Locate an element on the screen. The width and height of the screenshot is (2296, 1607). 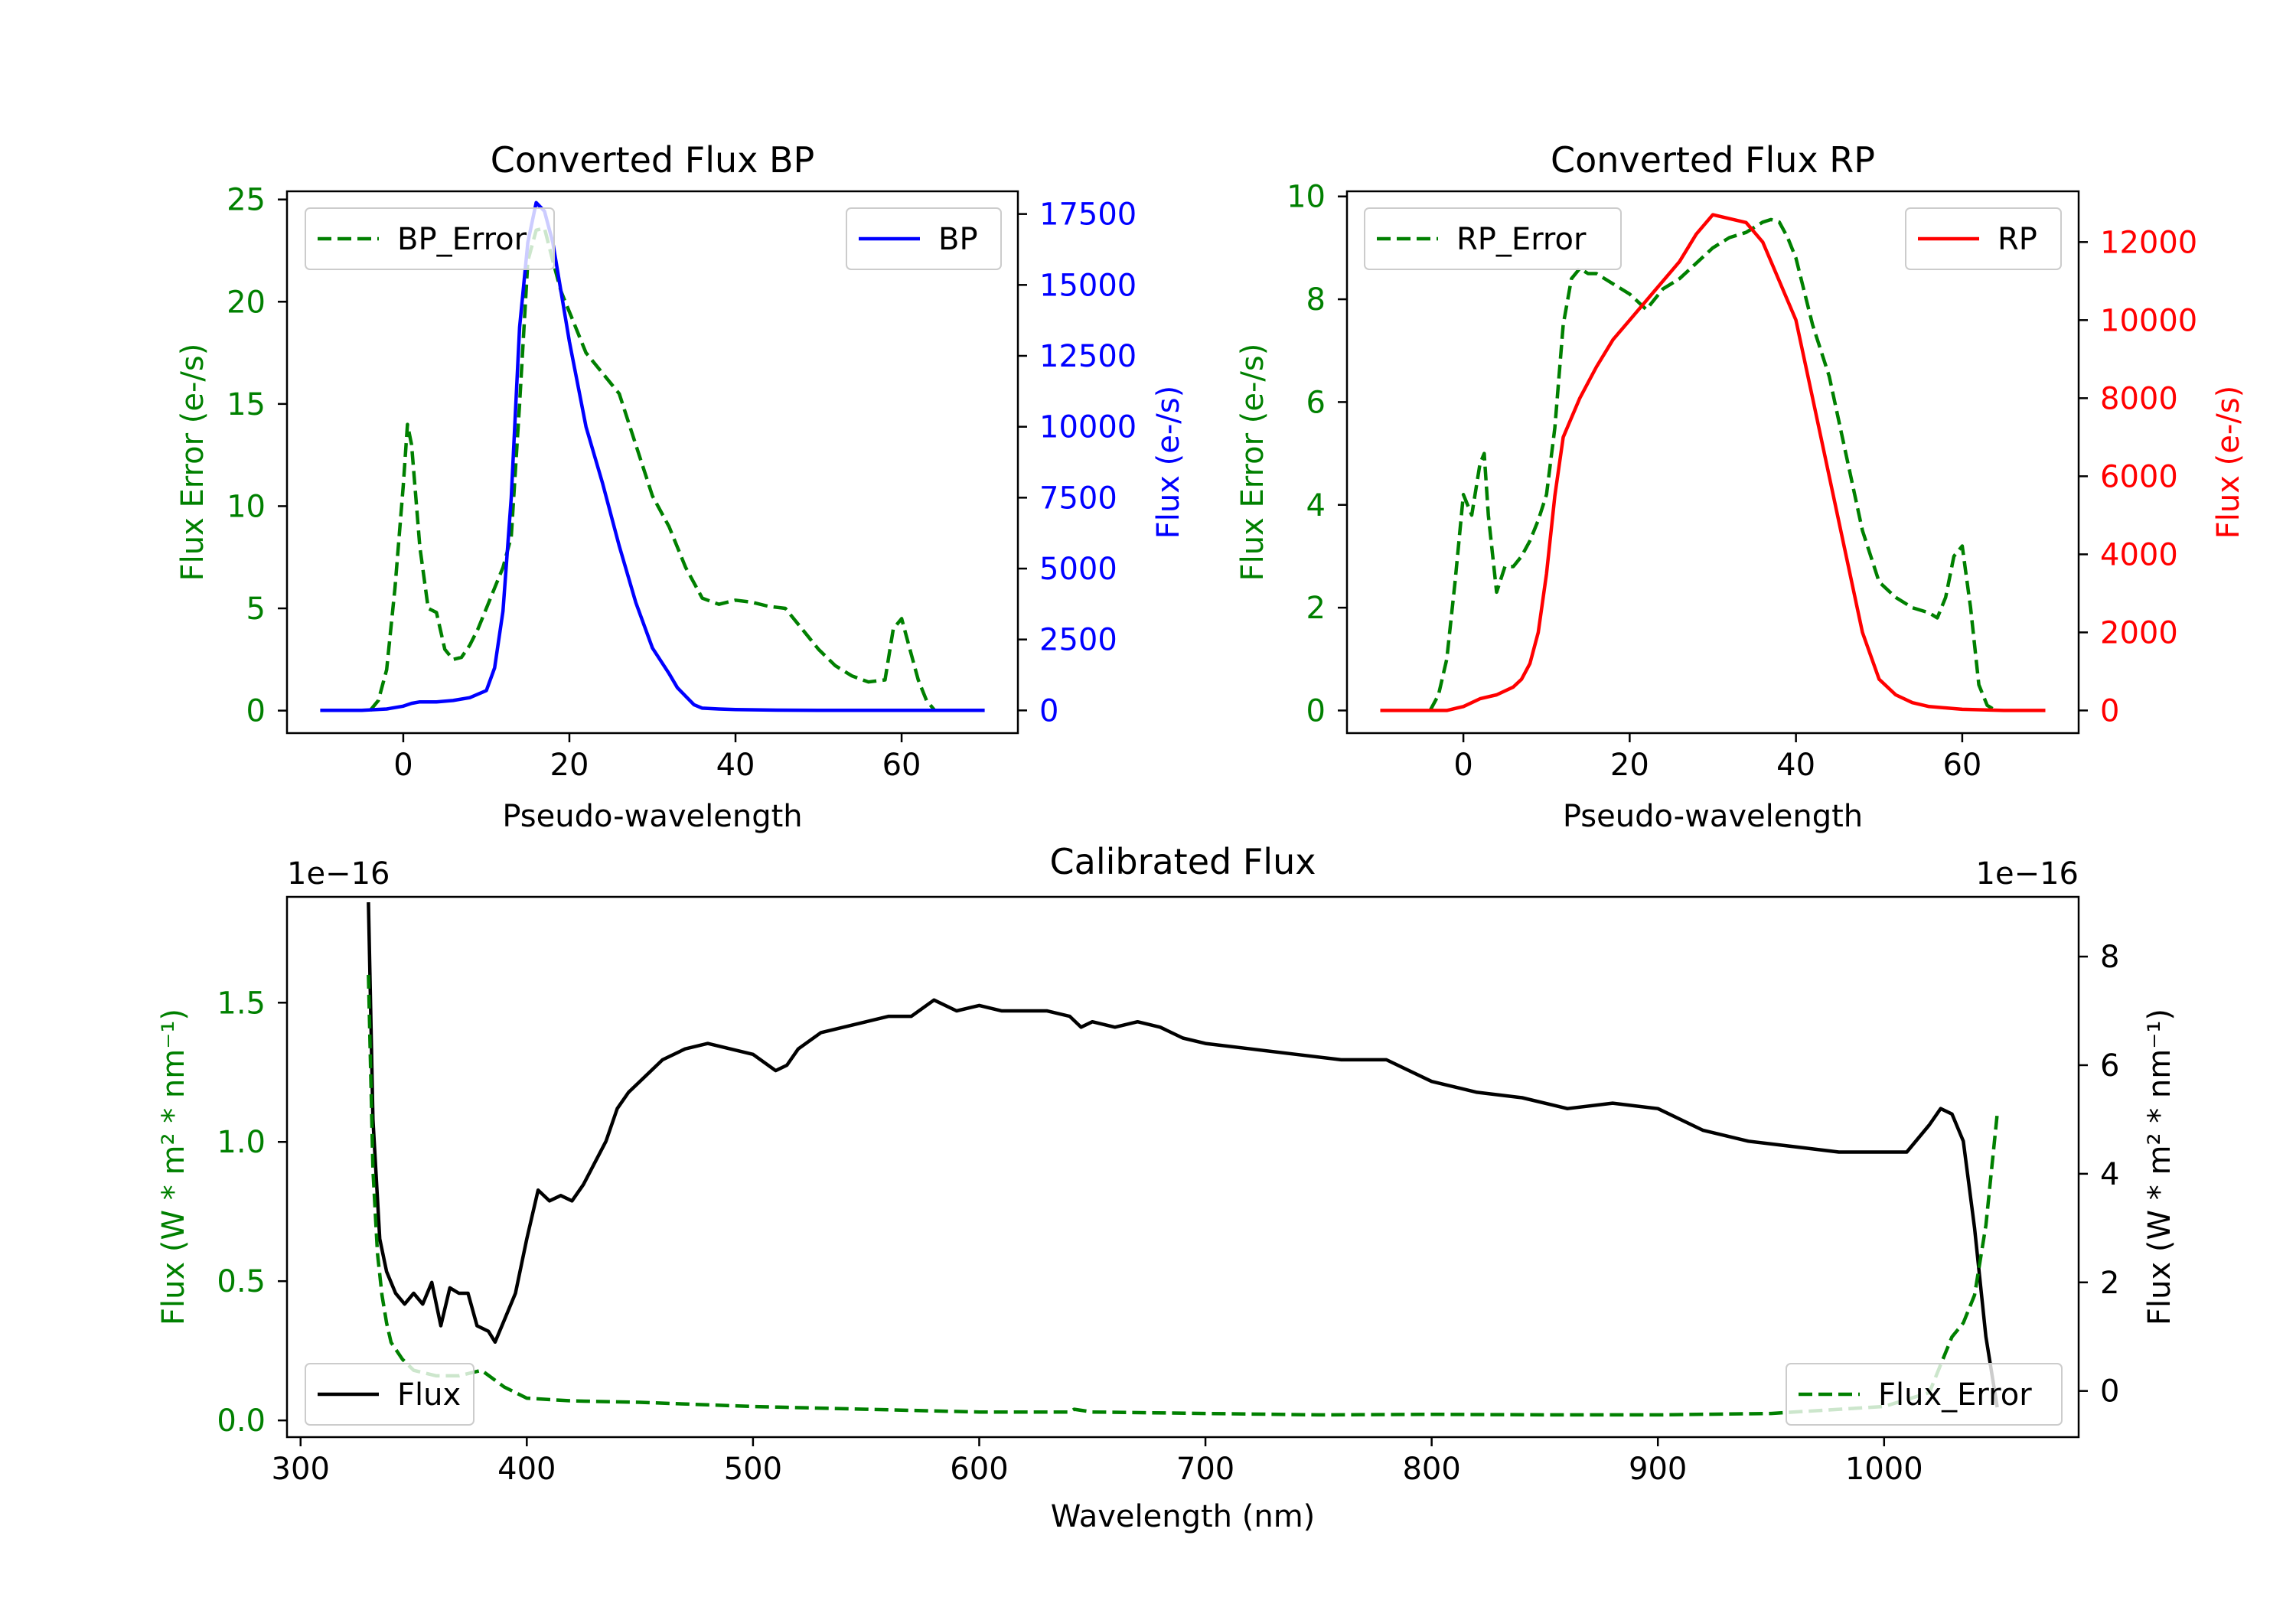
y-left-tick-label: 6 is located at coordinates (1316, 402).